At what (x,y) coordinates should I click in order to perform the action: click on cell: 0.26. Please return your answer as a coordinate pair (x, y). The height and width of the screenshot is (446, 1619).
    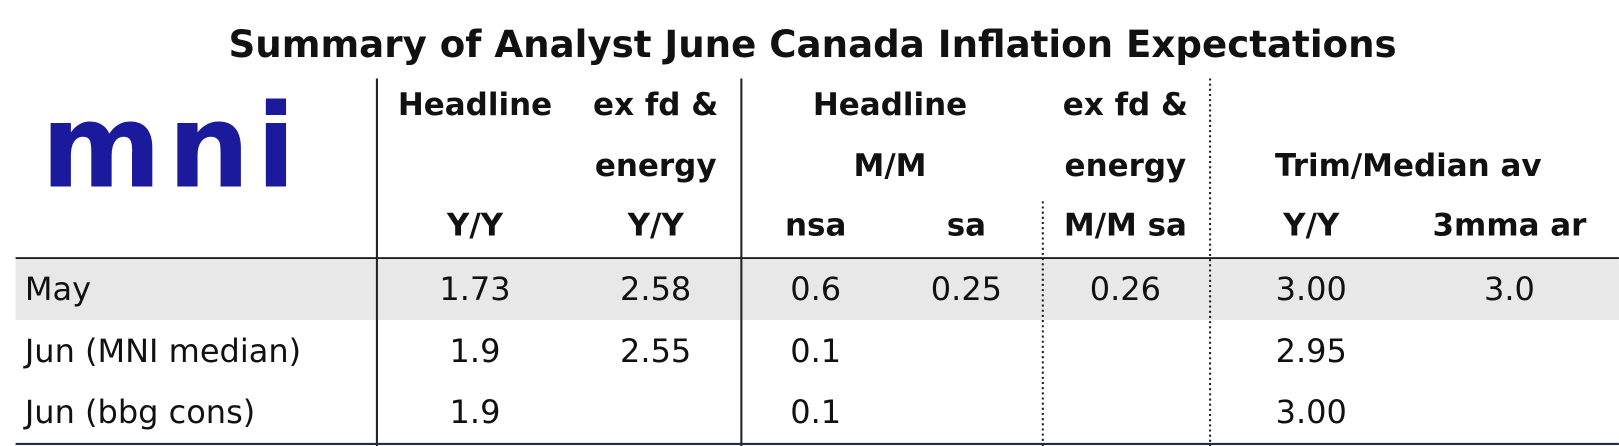
    Looking at the image, I should click on (1125, 289).